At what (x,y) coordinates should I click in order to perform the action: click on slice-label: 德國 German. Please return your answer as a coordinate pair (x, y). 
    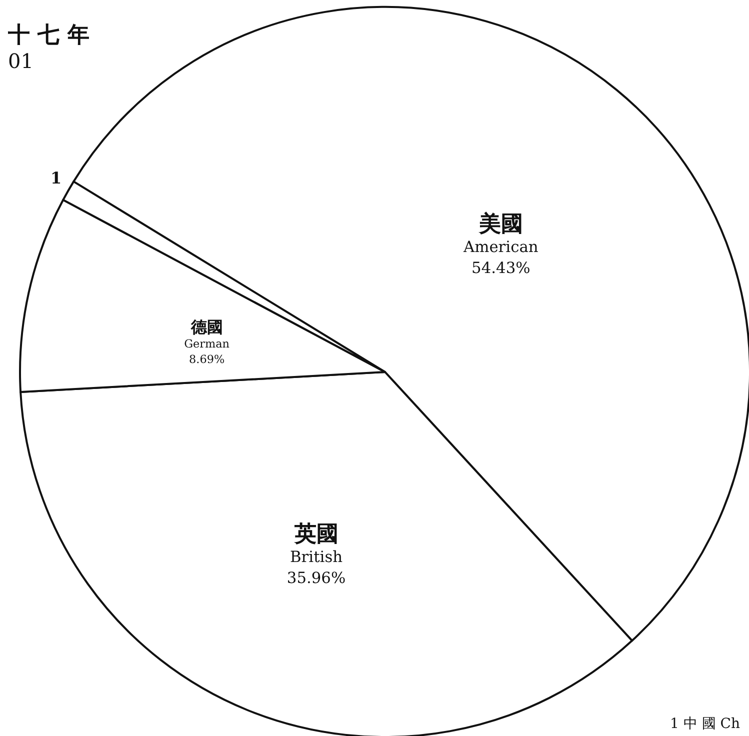
    Looking at the image, I should click on (207, 334).